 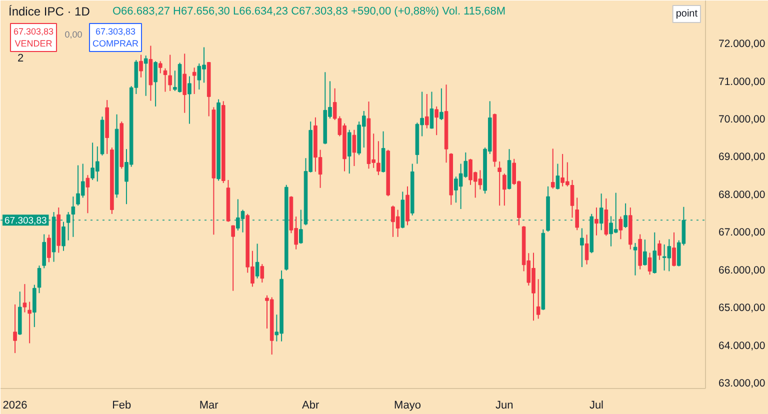 What do you see at coordinates (742, 157) in the screenshot?
I see `y-tick-label: 69.000,00` at bounding box center [742, 157].